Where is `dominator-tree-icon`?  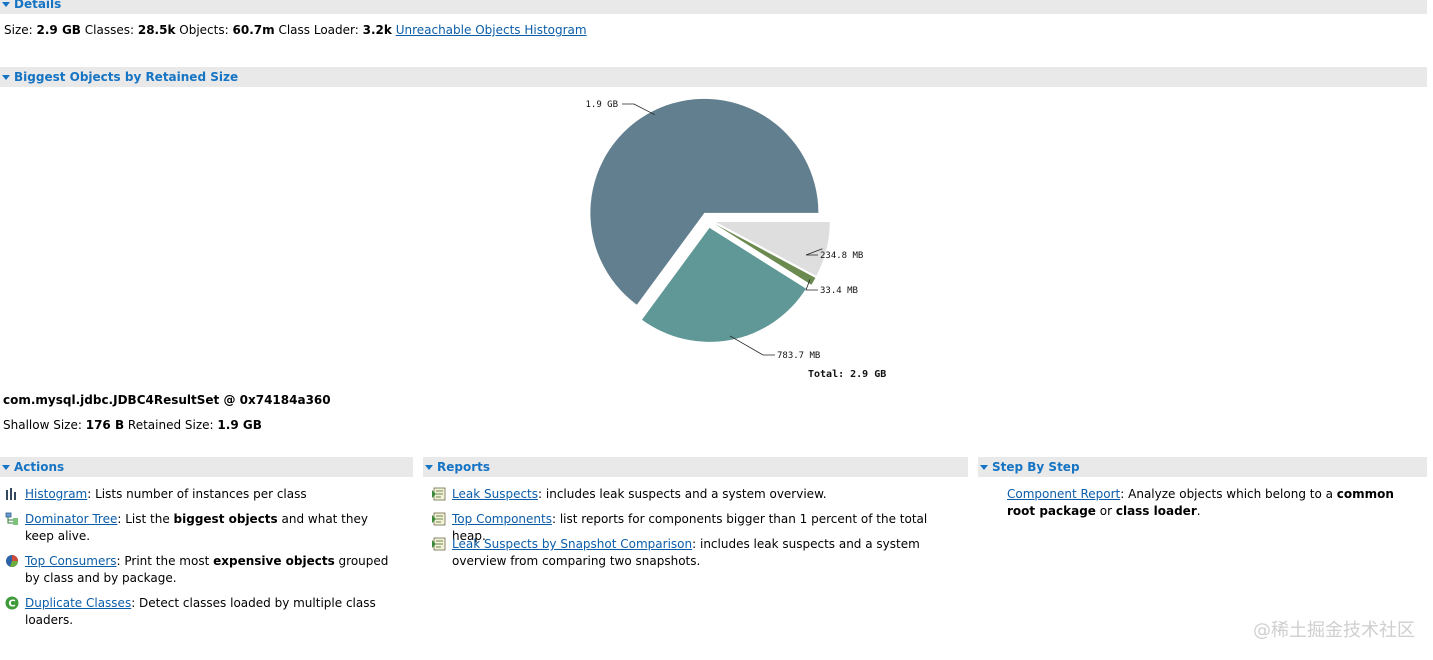 dominator-tree-icon is located at coordinates (11, 518).